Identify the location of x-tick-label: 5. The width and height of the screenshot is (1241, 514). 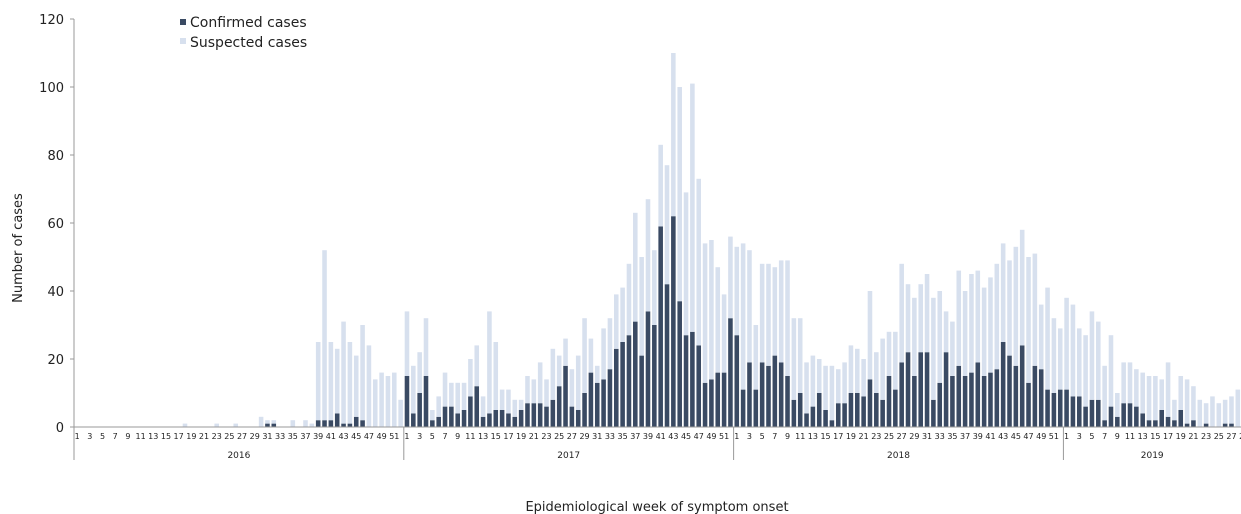
(102, 436).